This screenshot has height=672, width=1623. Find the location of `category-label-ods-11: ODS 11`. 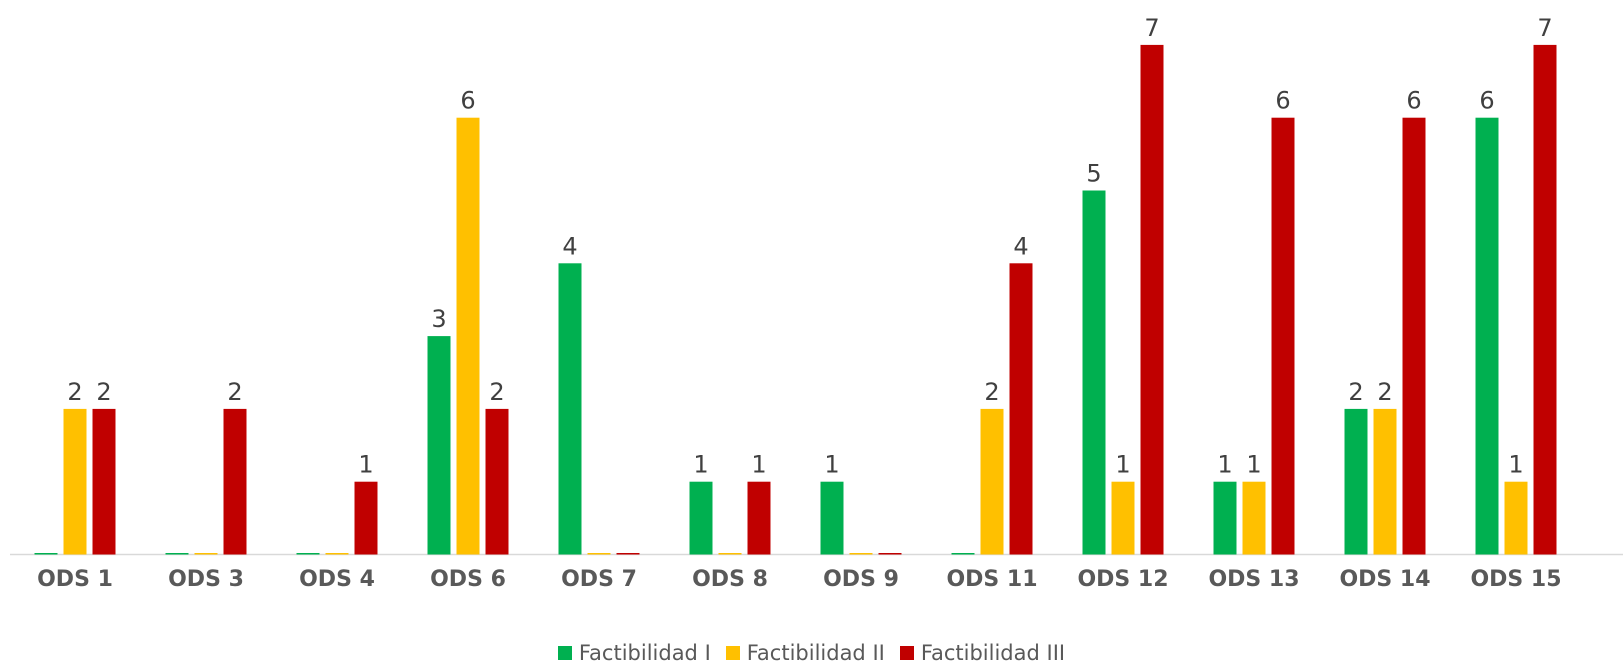

category-label-ods-11: ODS 11 is located at coordinates (991, 579).